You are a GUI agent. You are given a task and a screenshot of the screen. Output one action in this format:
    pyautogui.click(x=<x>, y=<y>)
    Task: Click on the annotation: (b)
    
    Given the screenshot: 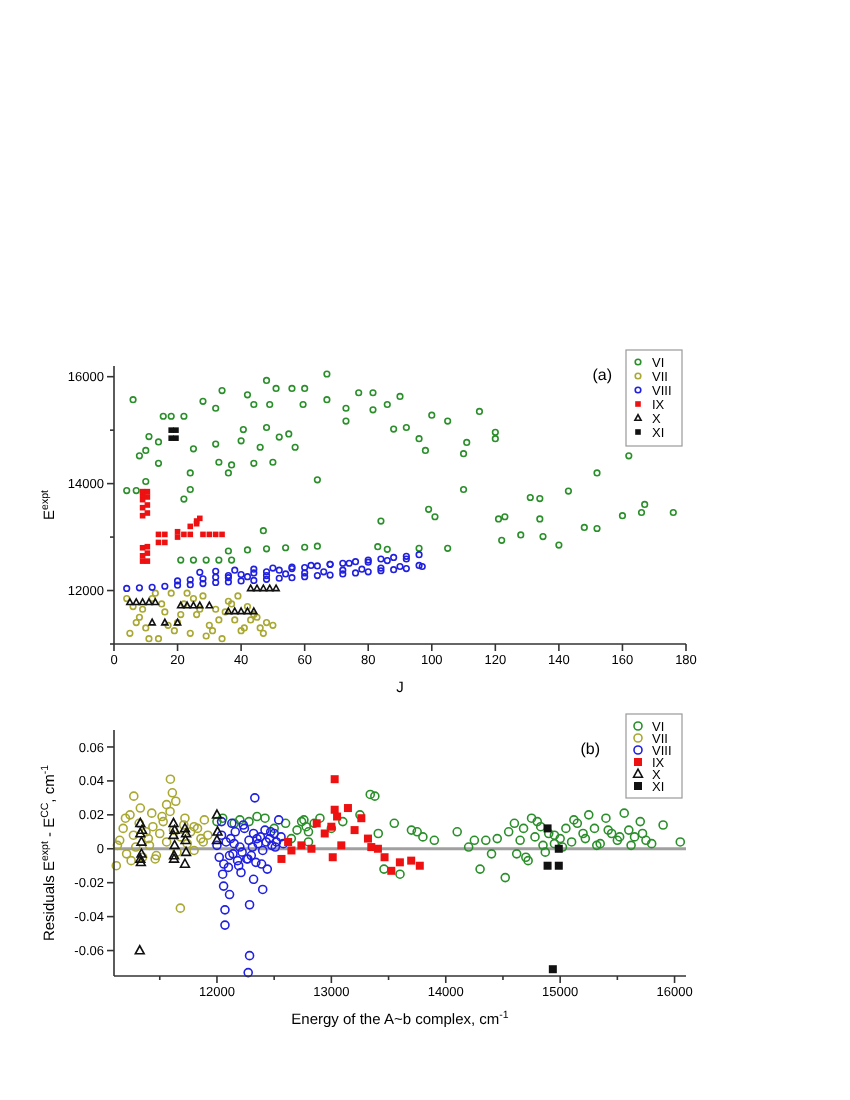 What is the action you would take?
    pyautogui.click(x=590, y=749)
    